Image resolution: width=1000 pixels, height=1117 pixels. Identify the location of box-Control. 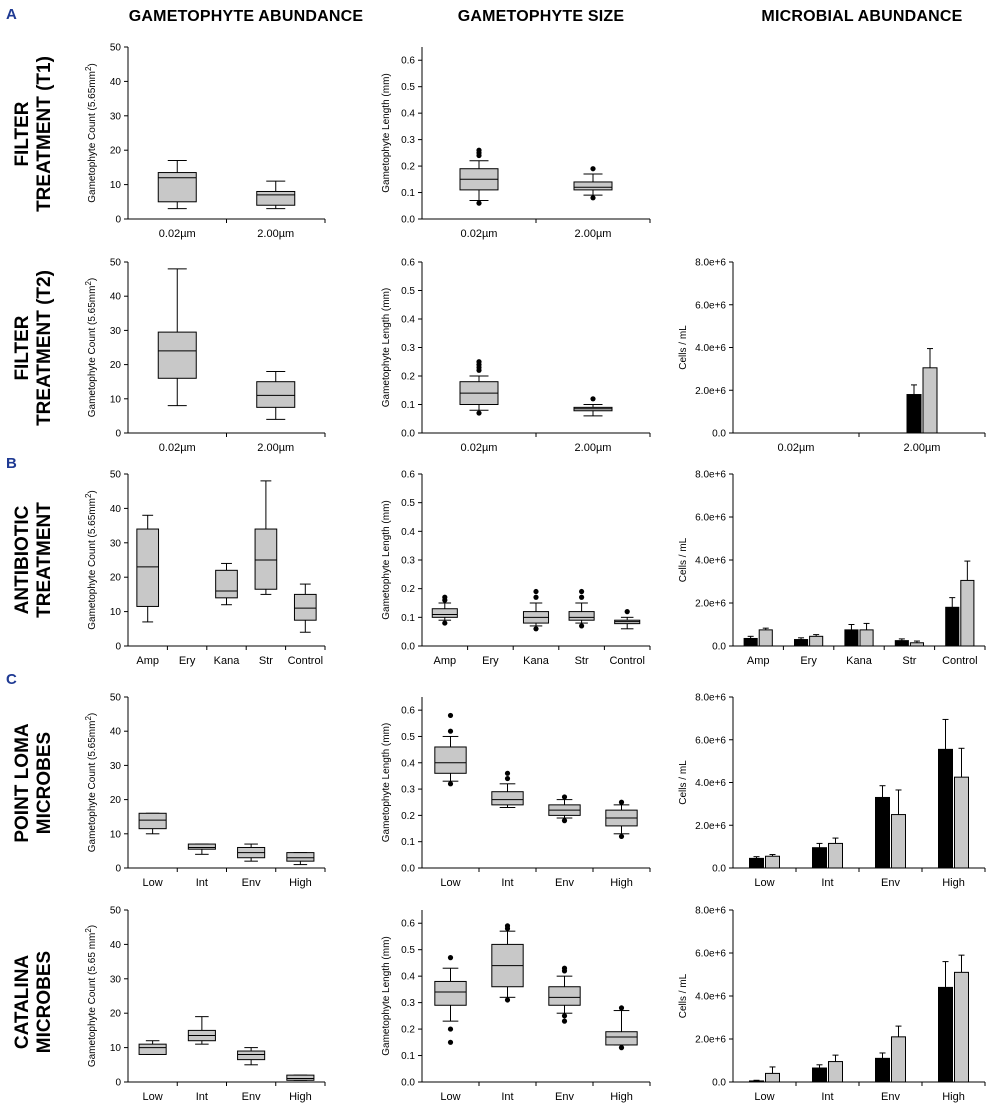
(305, 608).